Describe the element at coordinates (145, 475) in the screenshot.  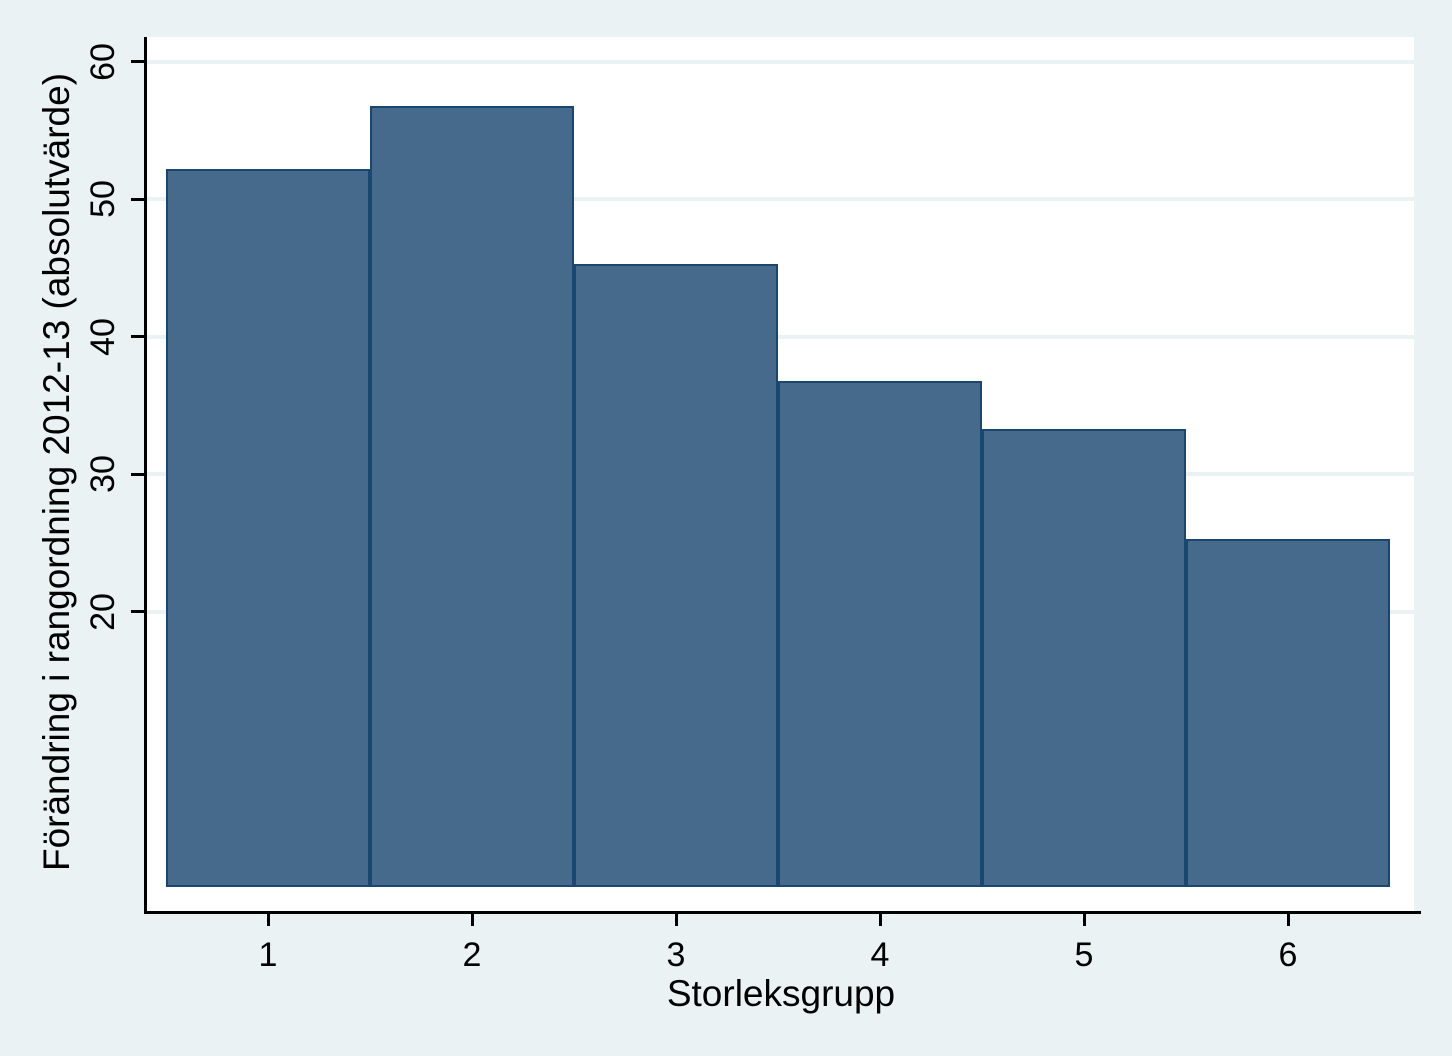
I see `y-axis-line` at that location.